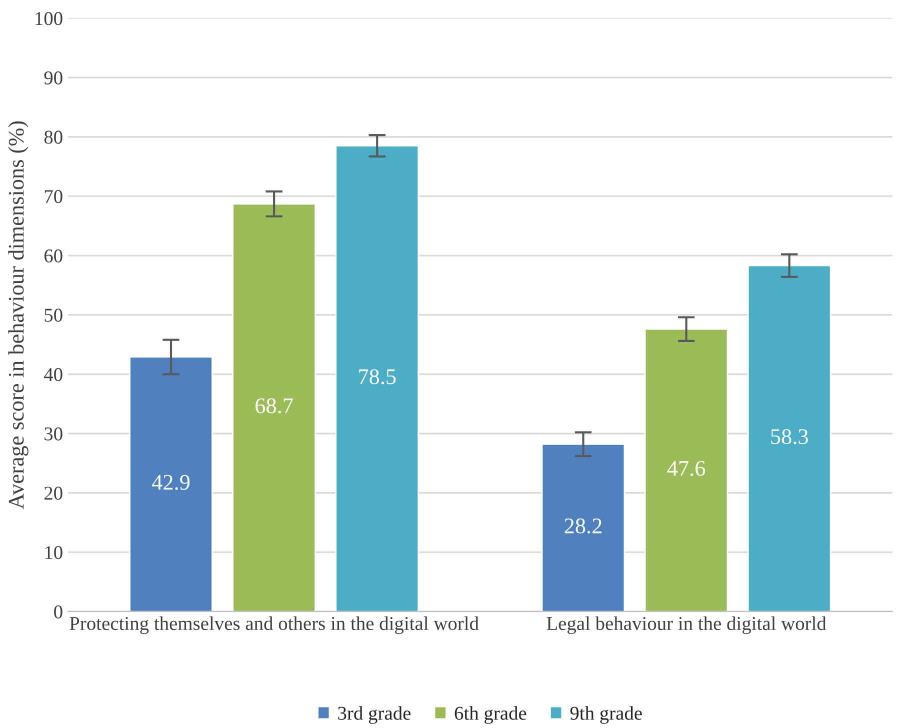  Describe the element at coordinates (274, 625) in the screenshot. I see `x-tick-label: Protecting themselves and others in the digital world` at that location.